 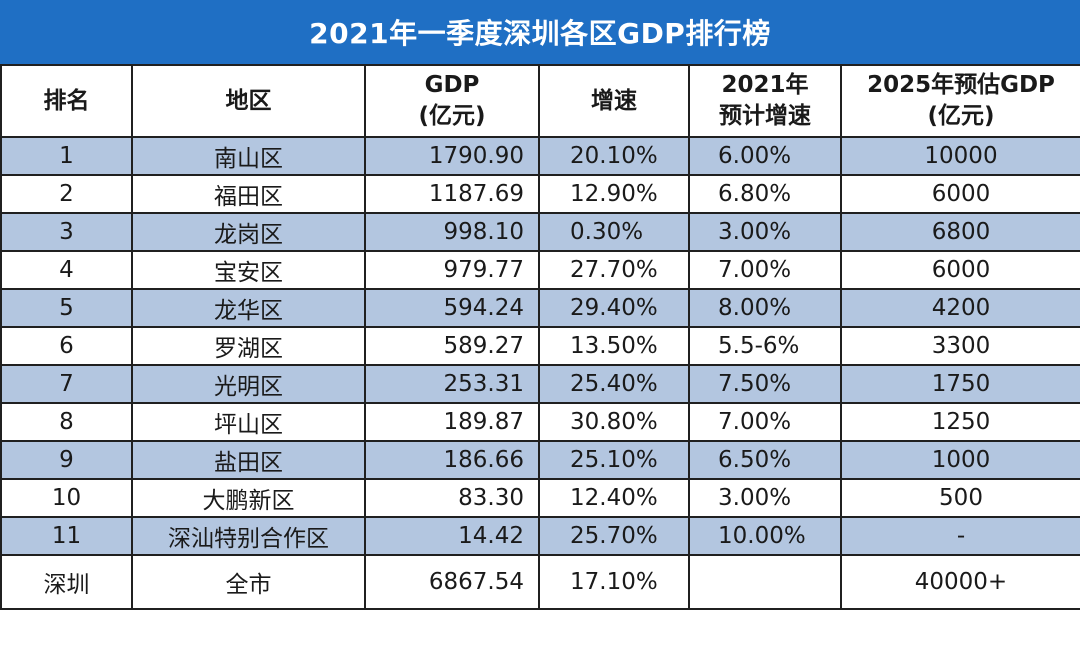 I want to click on district-cell: 全市, so click(x=248, y=582).